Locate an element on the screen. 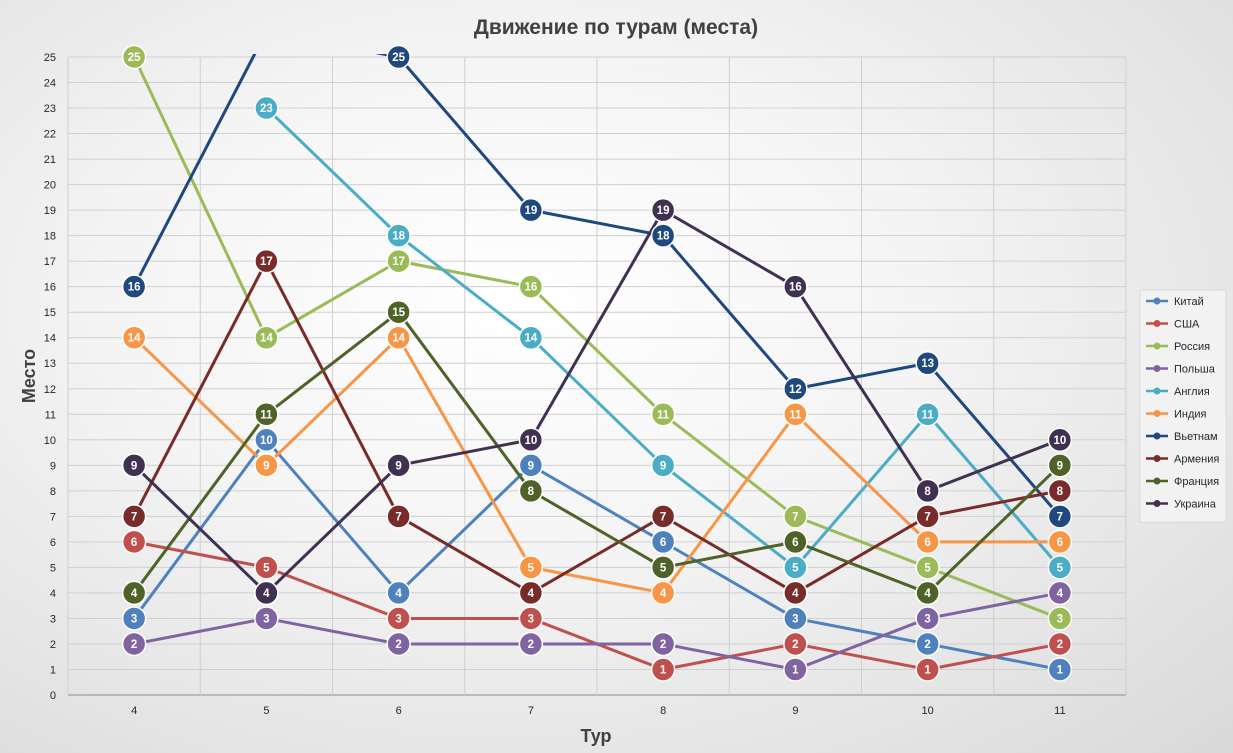 This screenshot has width=1233, height=753. data-label: 10 is located at coordinates (1059, 441).